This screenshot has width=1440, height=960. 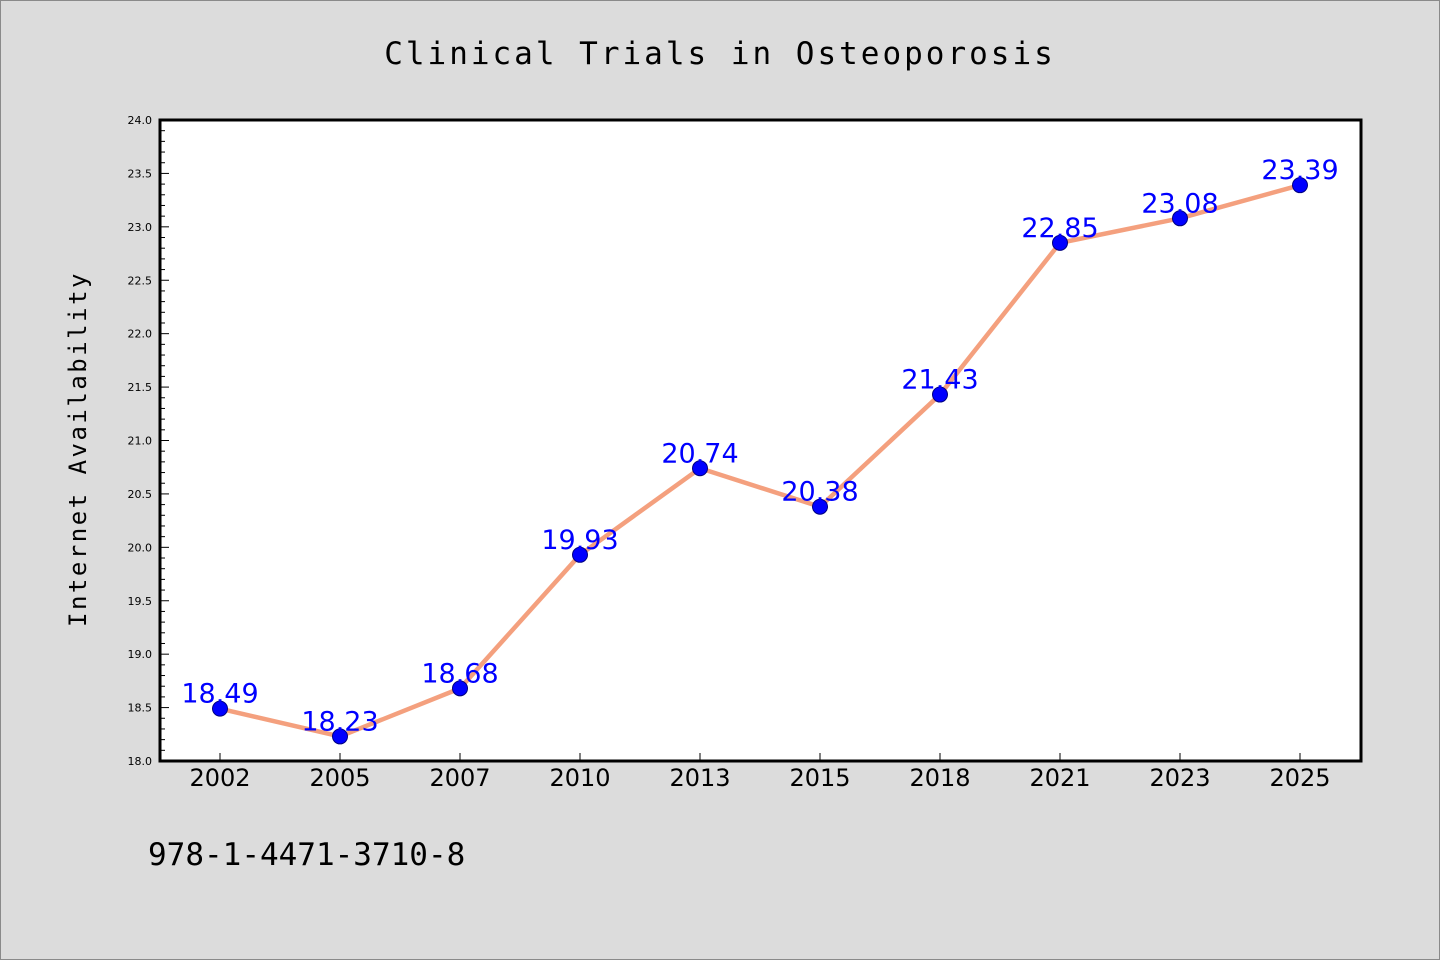 What do you see at coordinates (219, 694) in the screenshot?
I see `data-label: 18.49` at bounding box center [219, 694].